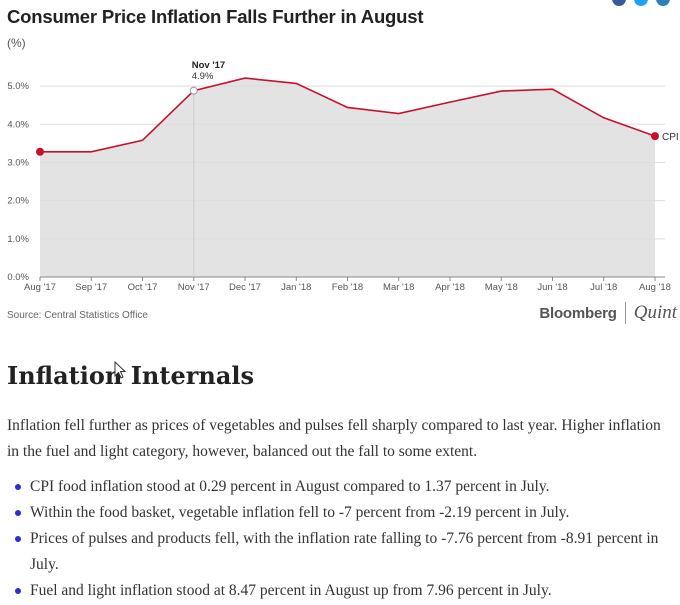 The width and height of the screenshot is (680, 605). Describe the element at coordinates (625, 313) in the screenshot. I see `brand-divider` at that location.